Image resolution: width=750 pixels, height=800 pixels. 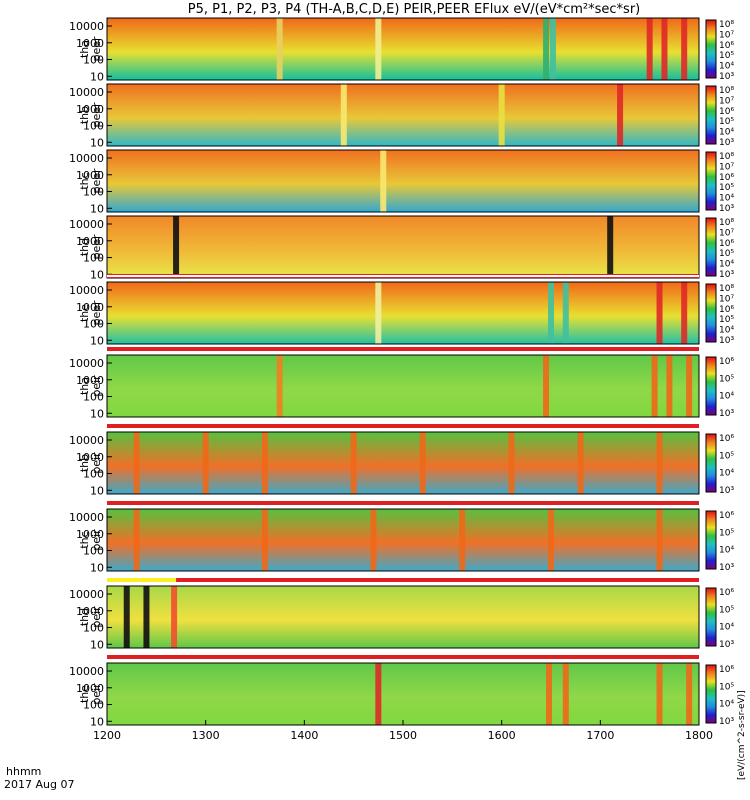 I want to click on spectrogram-thb-peer, so click(x=403, y=115).